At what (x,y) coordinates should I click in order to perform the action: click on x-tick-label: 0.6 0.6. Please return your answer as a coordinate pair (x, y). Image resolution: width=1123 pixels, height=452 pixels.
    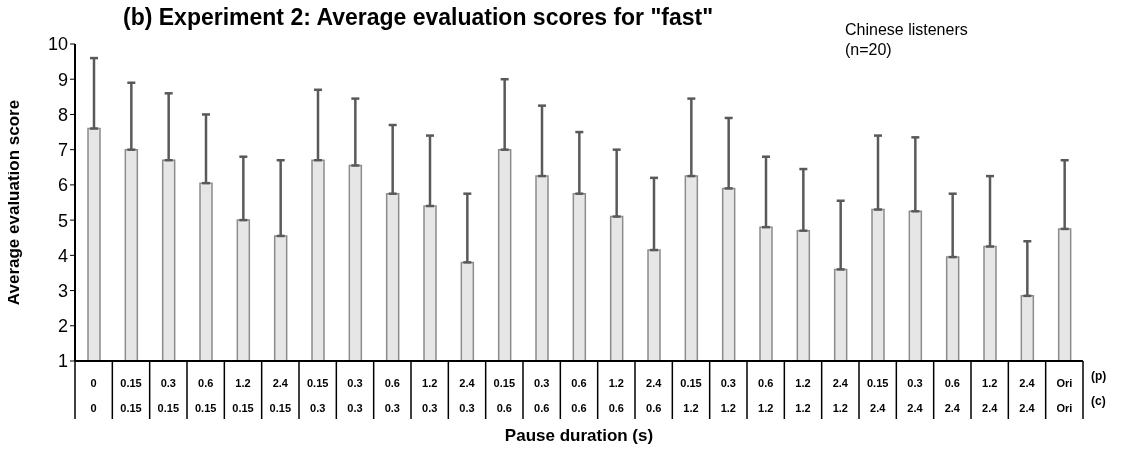
    Looking at the image, I should click on (579, 395).